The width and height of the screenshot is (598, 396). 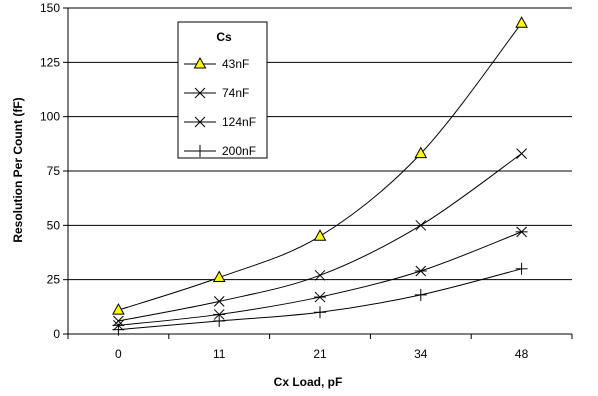 I want to click on legend: Cs 43nF 74nF 124nF 200nF, so click(x=222, y=90).